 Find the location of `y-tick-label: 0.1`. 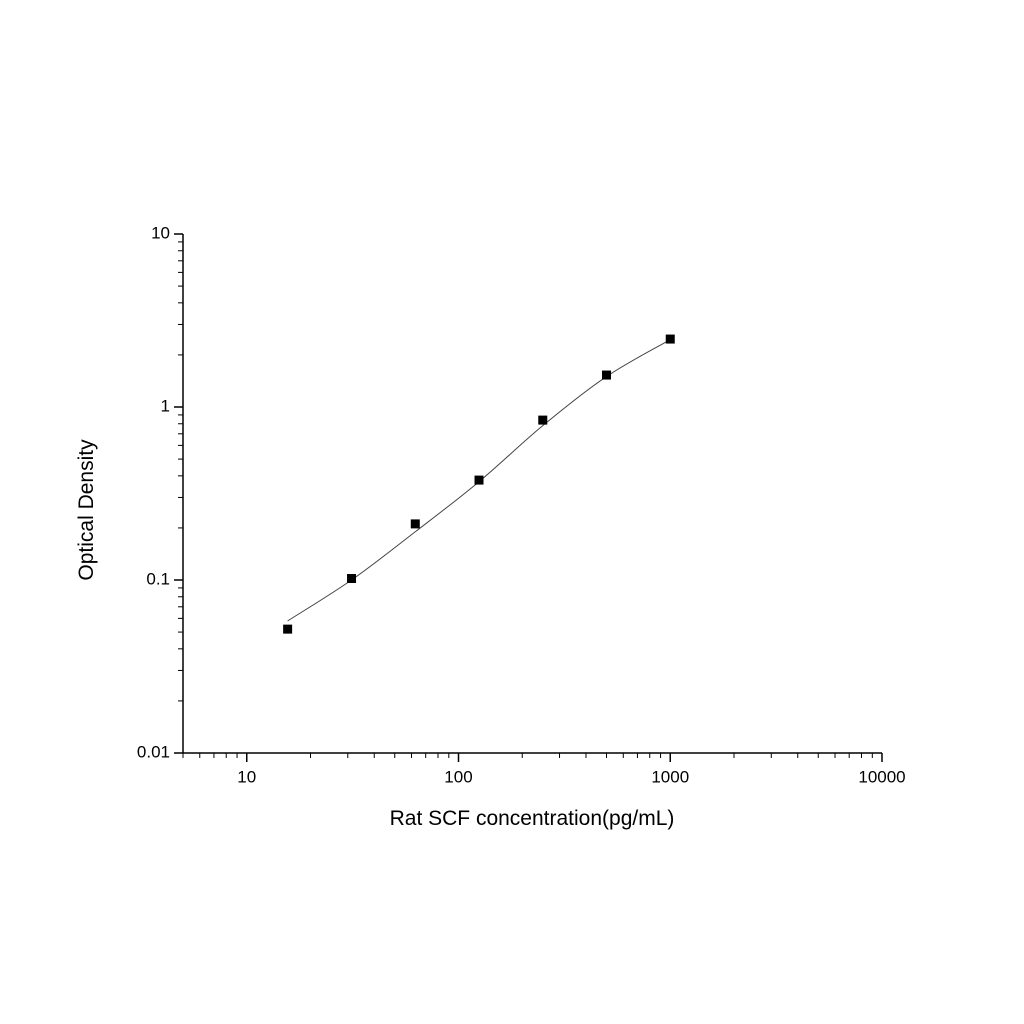

y-tick-label: 0.1 is located at coordinates (158, 578).